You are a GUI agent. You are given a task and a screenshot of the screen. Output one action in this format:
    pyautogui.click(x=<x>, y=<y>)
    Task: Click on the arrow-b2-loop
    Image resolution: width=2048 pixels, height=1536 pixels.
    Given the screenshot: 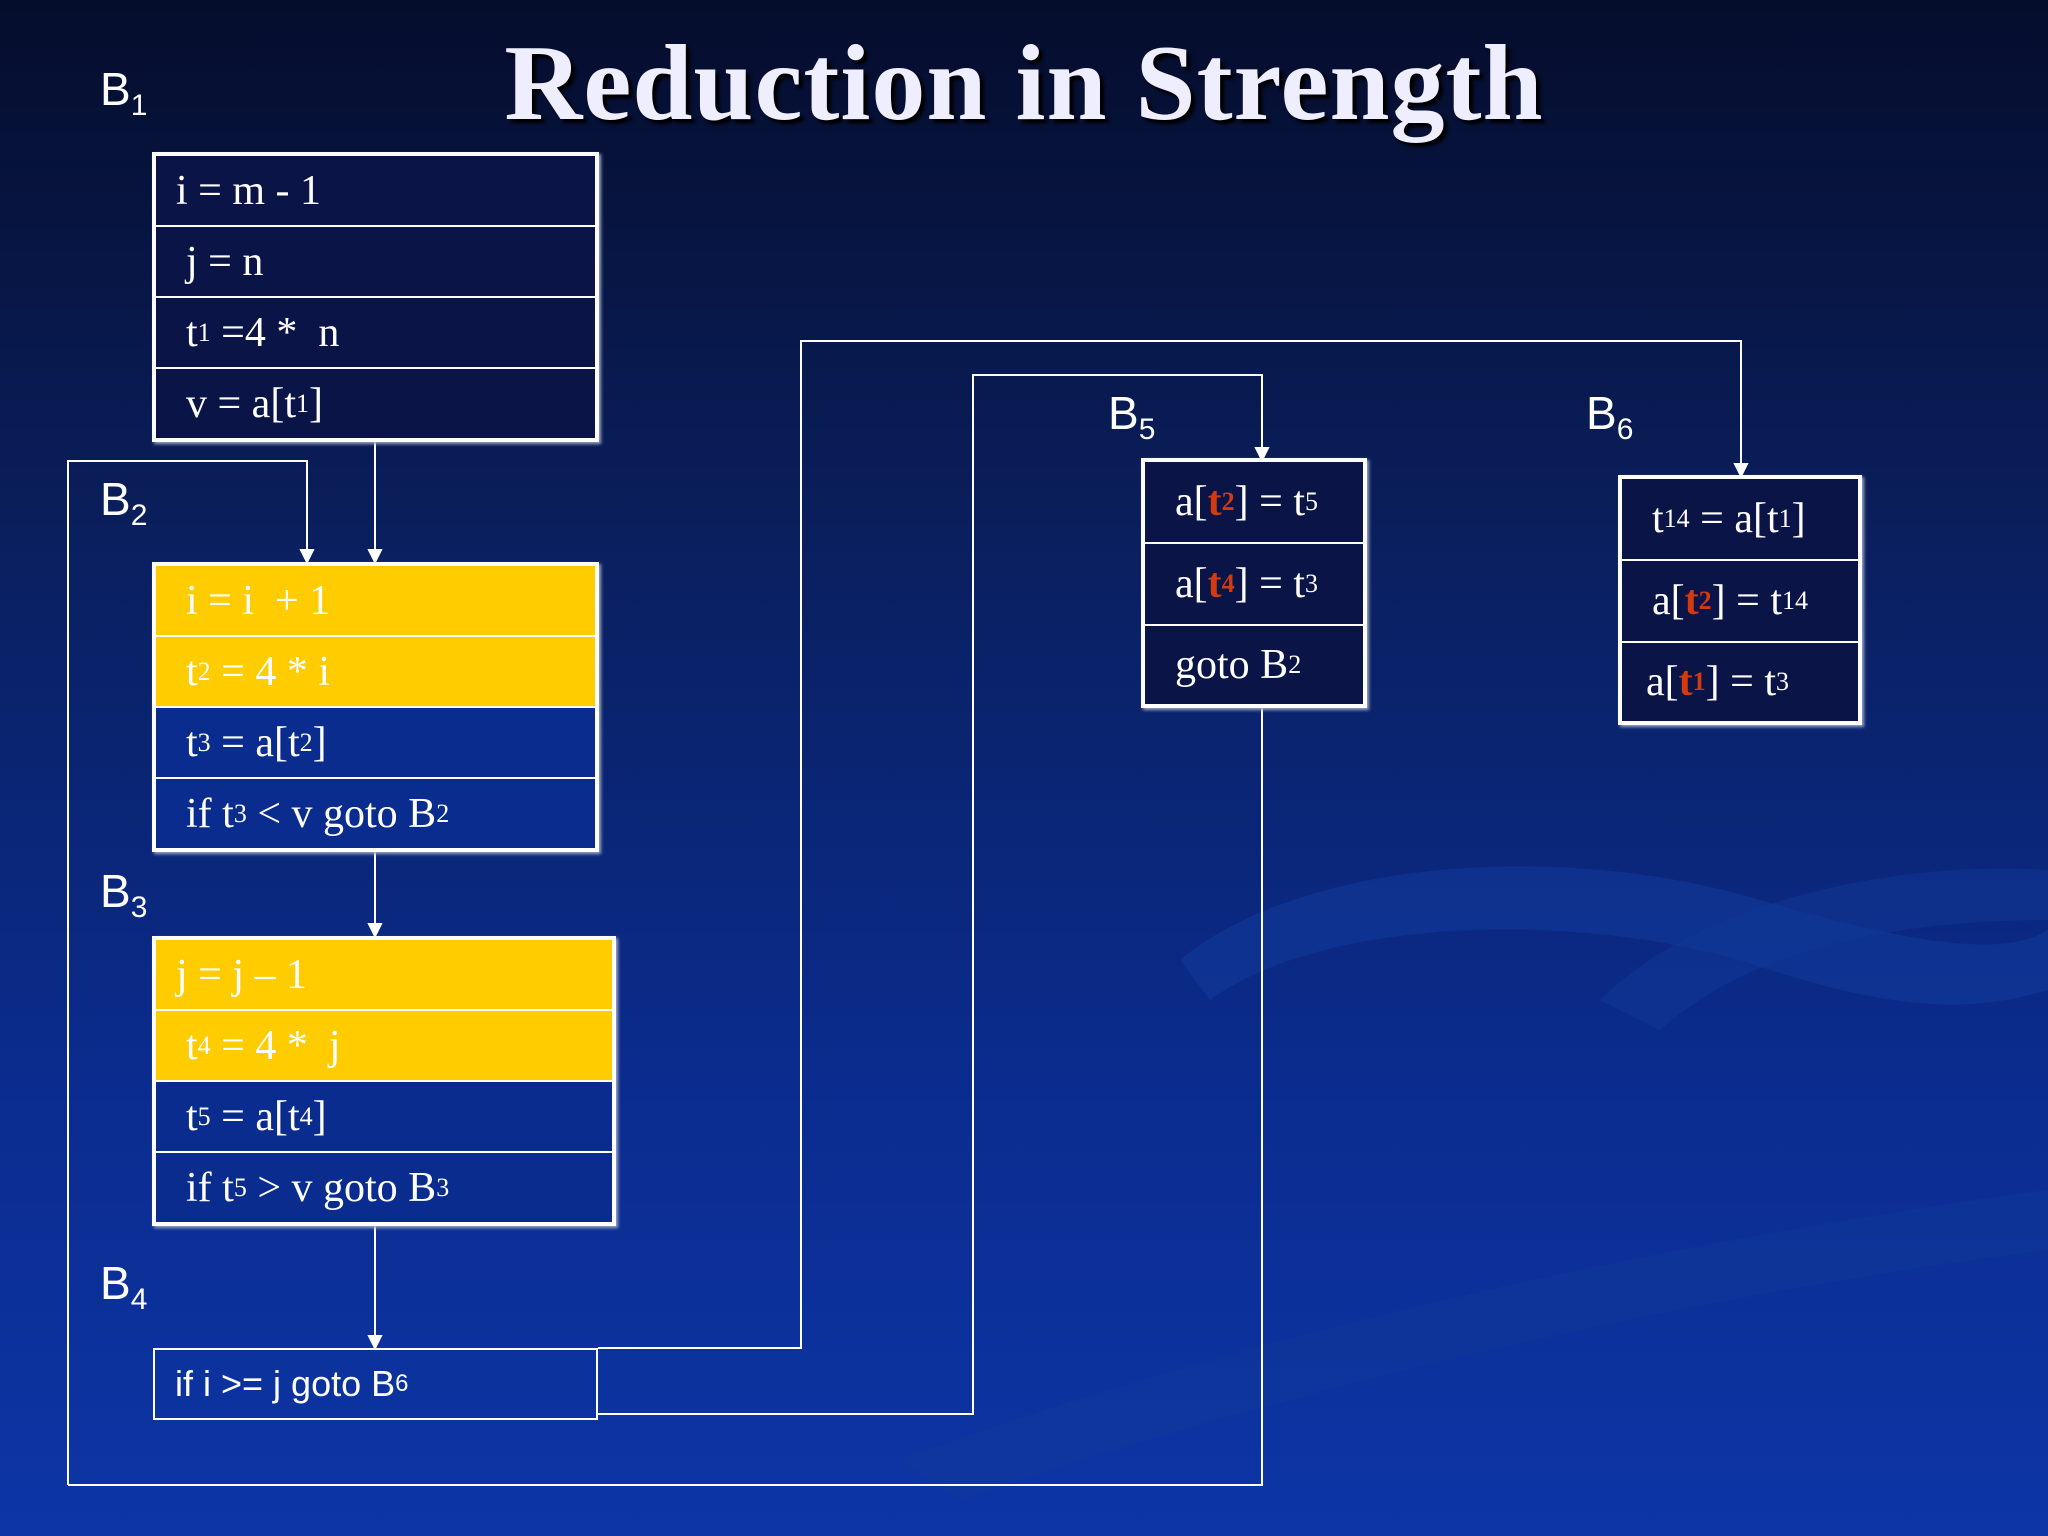 What is the action you would take?
    pyautogui.click(x=187, y=972)
    